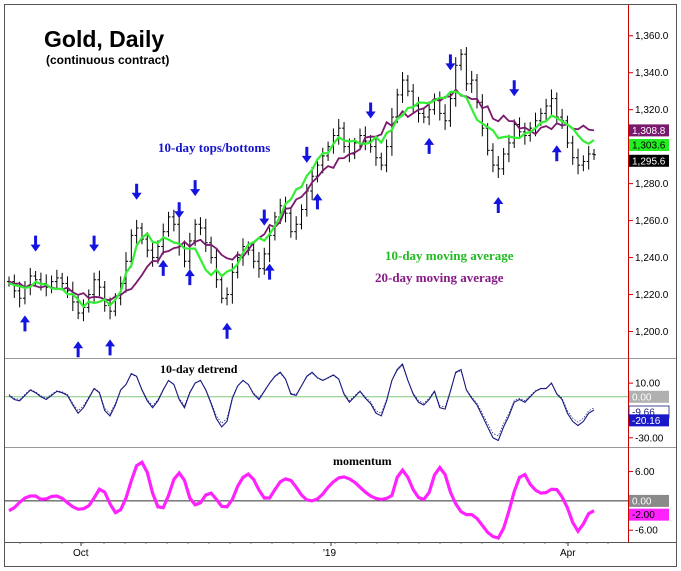 The image size is (681, 571). Describe the element at coordinates (439, 277) in the screenshot. I see `ma20-annotation: 20-day moving average` at that location.